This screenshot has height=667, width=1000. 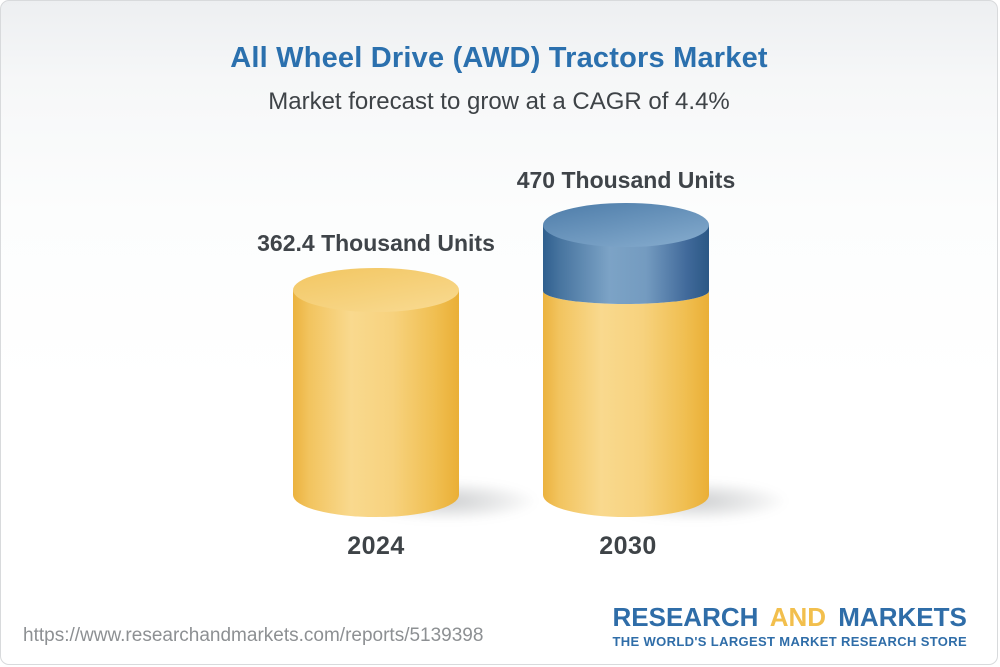 I want to click on bar-2030-base-segment, so click(x=626, y=404).